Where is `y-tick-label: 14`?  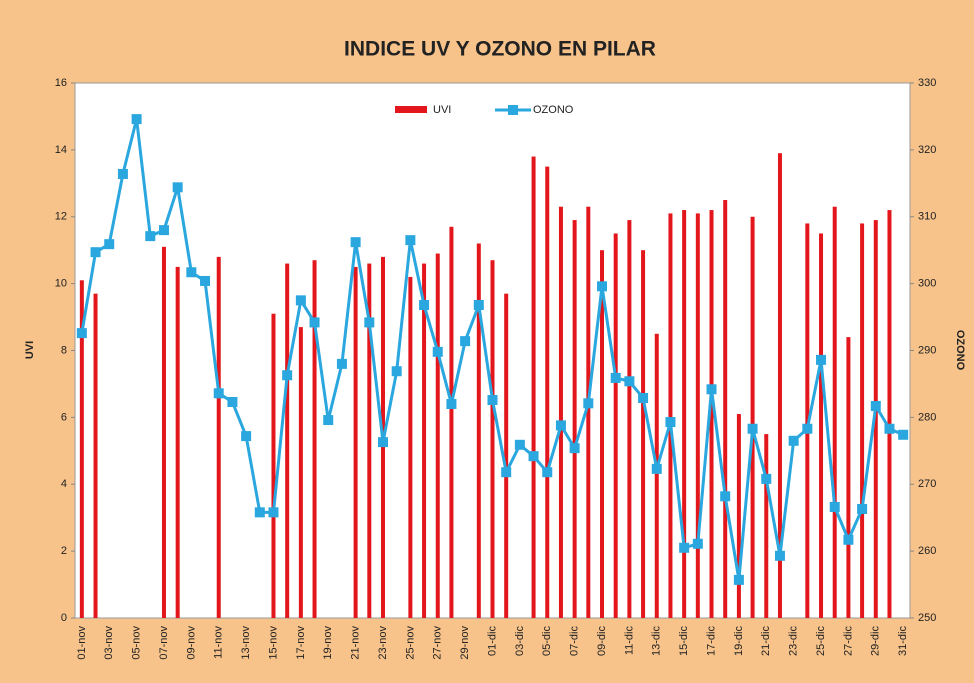
y-tick-label: 14 is located at coordinates (61, 150).